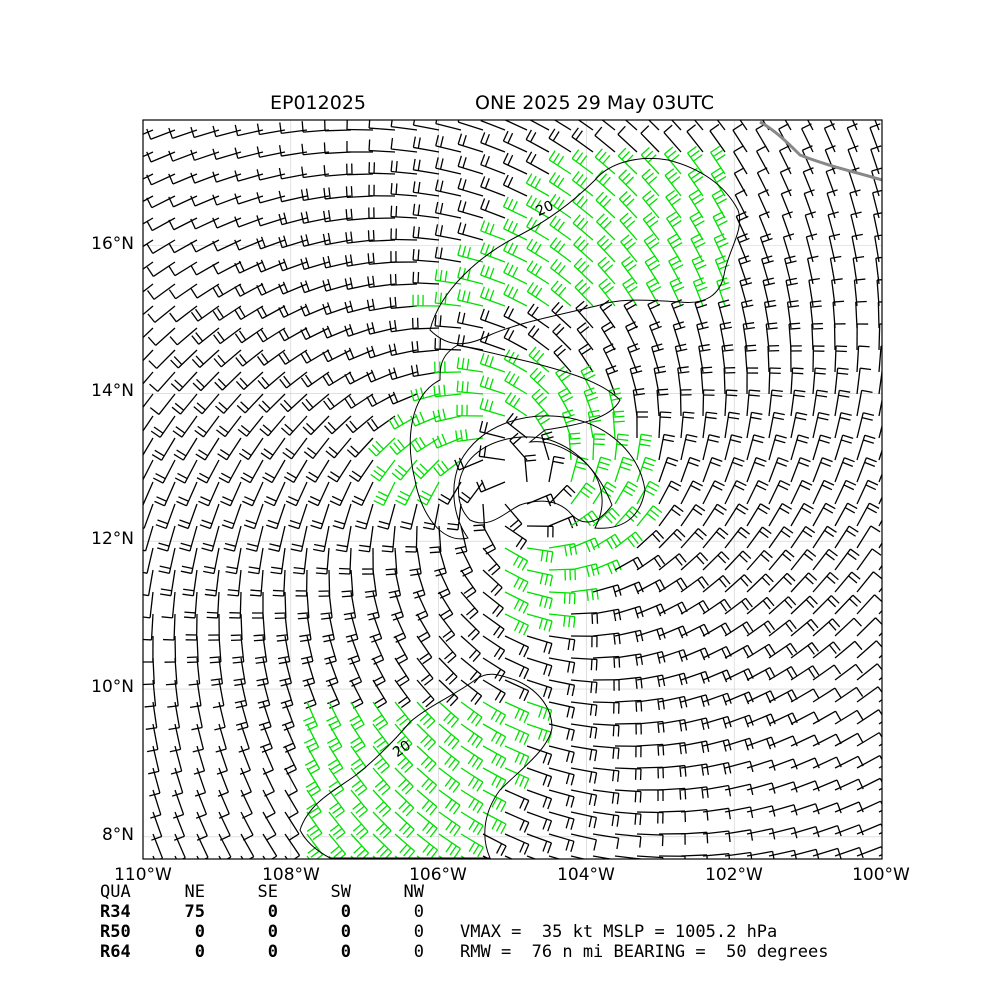 The image size is (1000, 1000). What do you see at coordinates (418, 952) in the screenshot?
I see `cell-nw: 0` at bounding box center [418, 952].